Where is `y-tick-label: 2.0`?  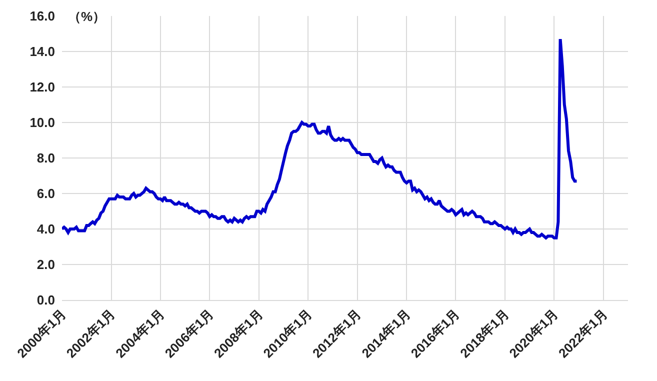
y-tick-label: 2.0 is located at coordinates (45, 264).